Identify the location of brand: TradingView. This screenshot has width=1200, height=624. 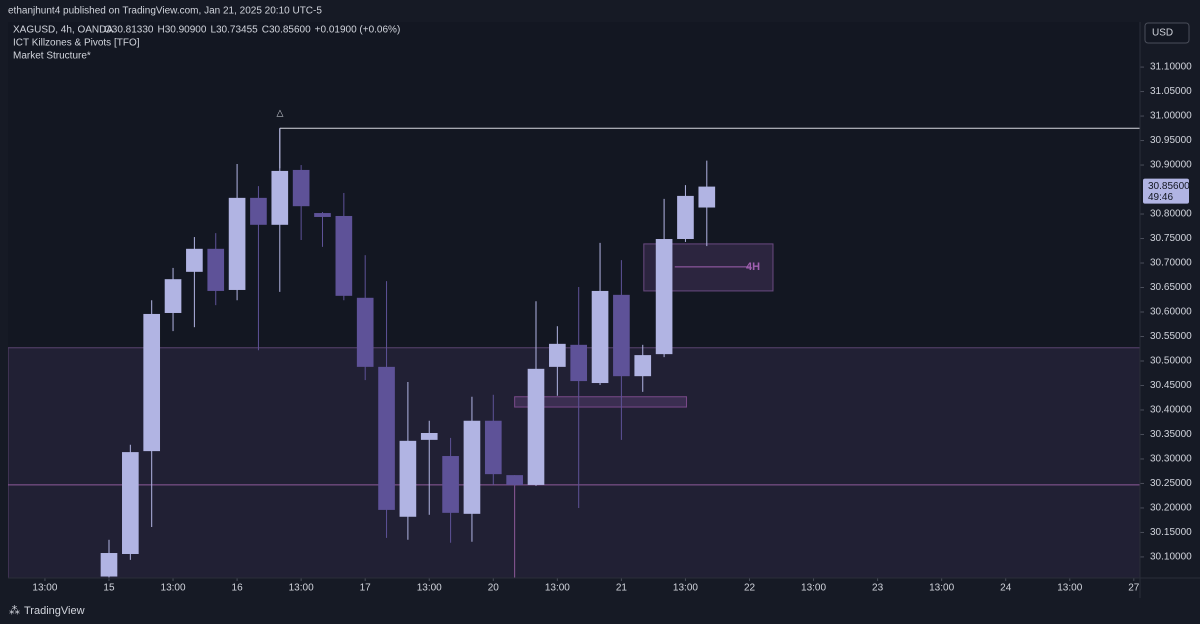
(54, 611).